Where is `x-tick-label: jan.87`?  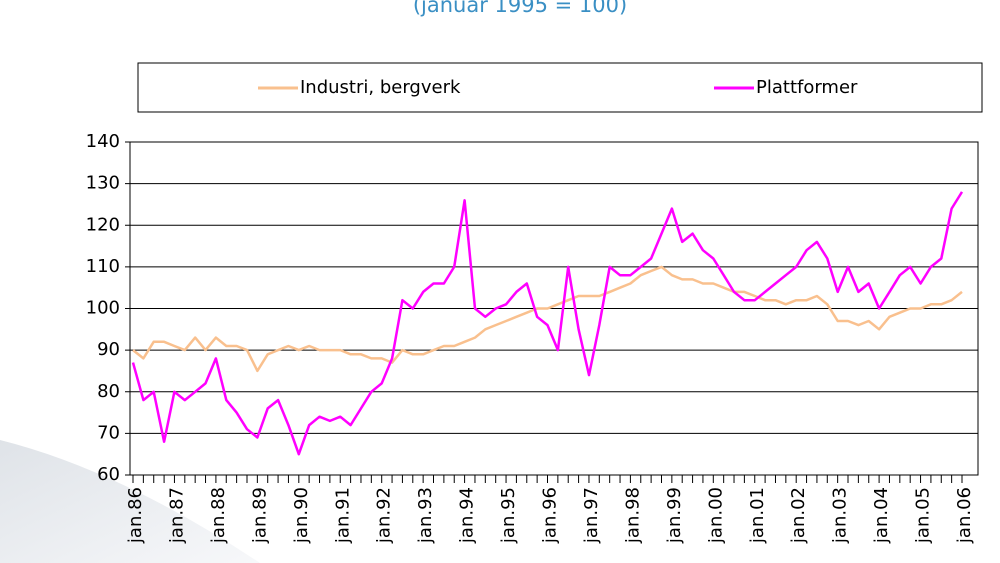
x-tick-label: jan.87 is located at coordinates (176, 515).